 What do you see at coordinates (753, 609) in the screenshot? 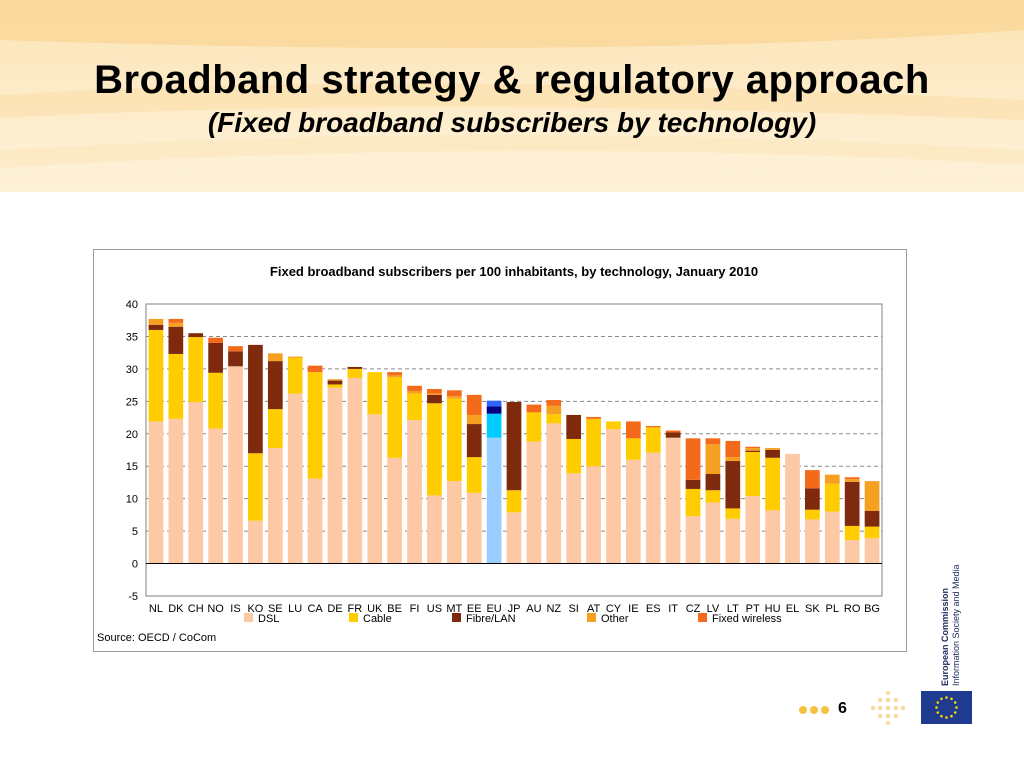
I see `x-tick-label: PT` at bounding box center [753, 609].